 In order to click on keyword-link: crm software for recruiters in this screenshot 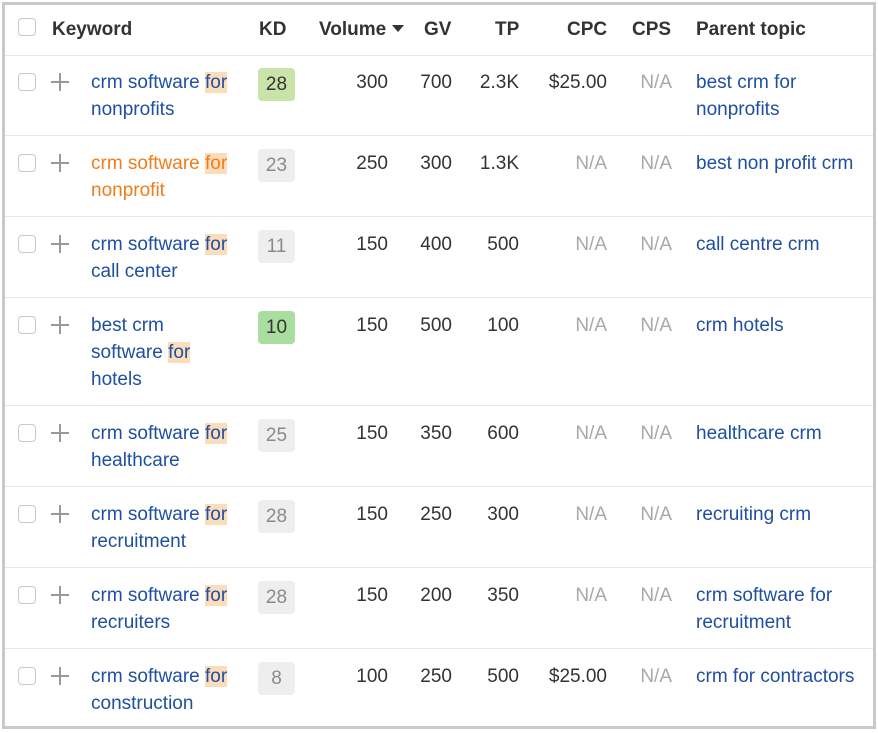, I will do `click(159, 609)`.